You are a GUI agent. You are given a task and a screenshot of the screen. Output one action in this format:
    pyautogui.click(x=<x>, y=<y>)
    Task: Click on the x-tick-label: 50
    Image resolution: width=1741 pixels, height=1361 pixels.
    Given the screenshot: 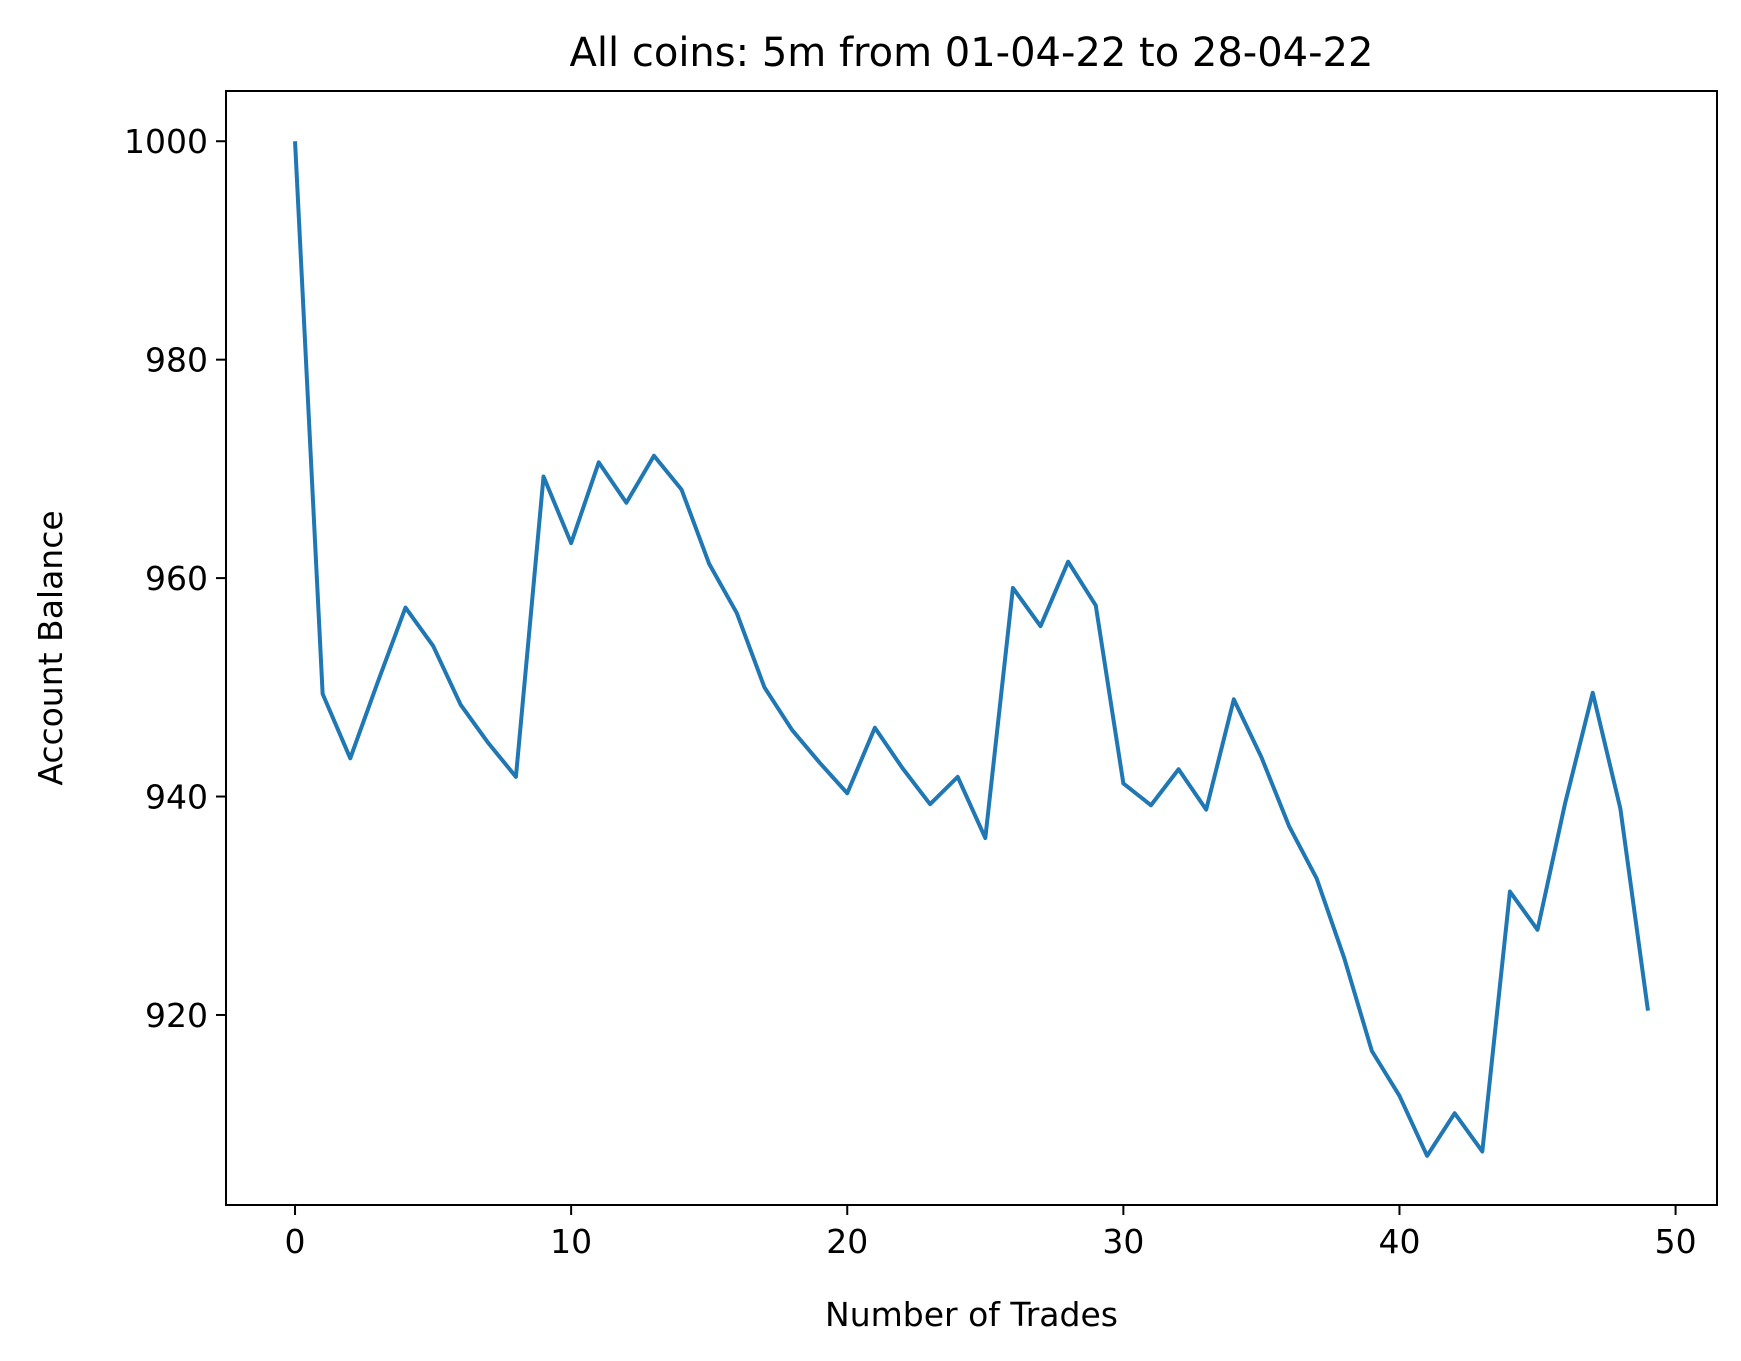 What is the action you would take?
    pyautogui.click(x=1676, y=1241)
    